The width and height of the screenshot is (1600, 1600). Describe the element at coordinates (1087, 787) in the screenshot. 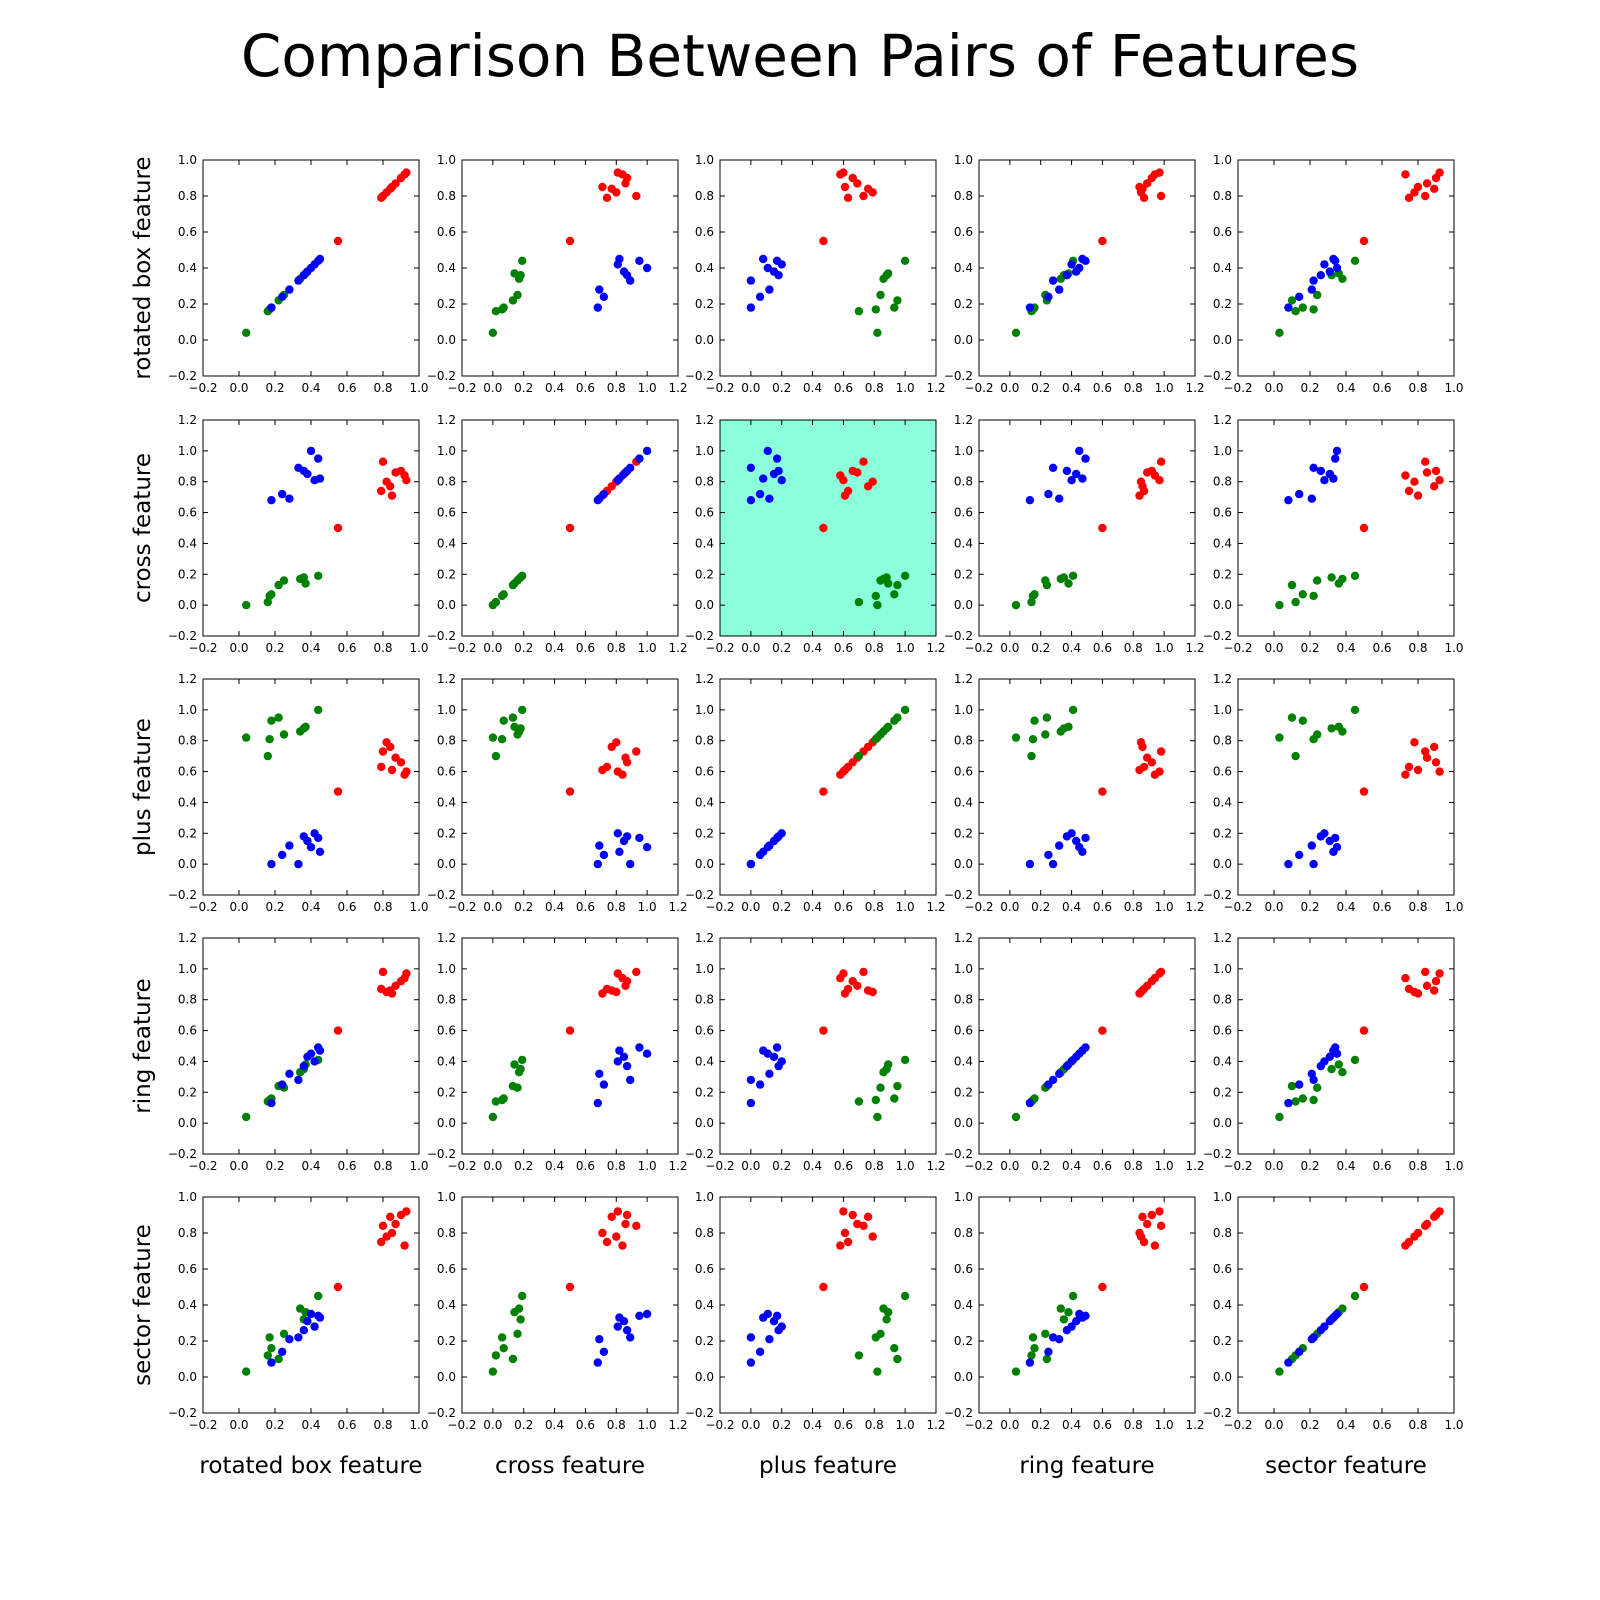

I see `panel-frame` at that location.